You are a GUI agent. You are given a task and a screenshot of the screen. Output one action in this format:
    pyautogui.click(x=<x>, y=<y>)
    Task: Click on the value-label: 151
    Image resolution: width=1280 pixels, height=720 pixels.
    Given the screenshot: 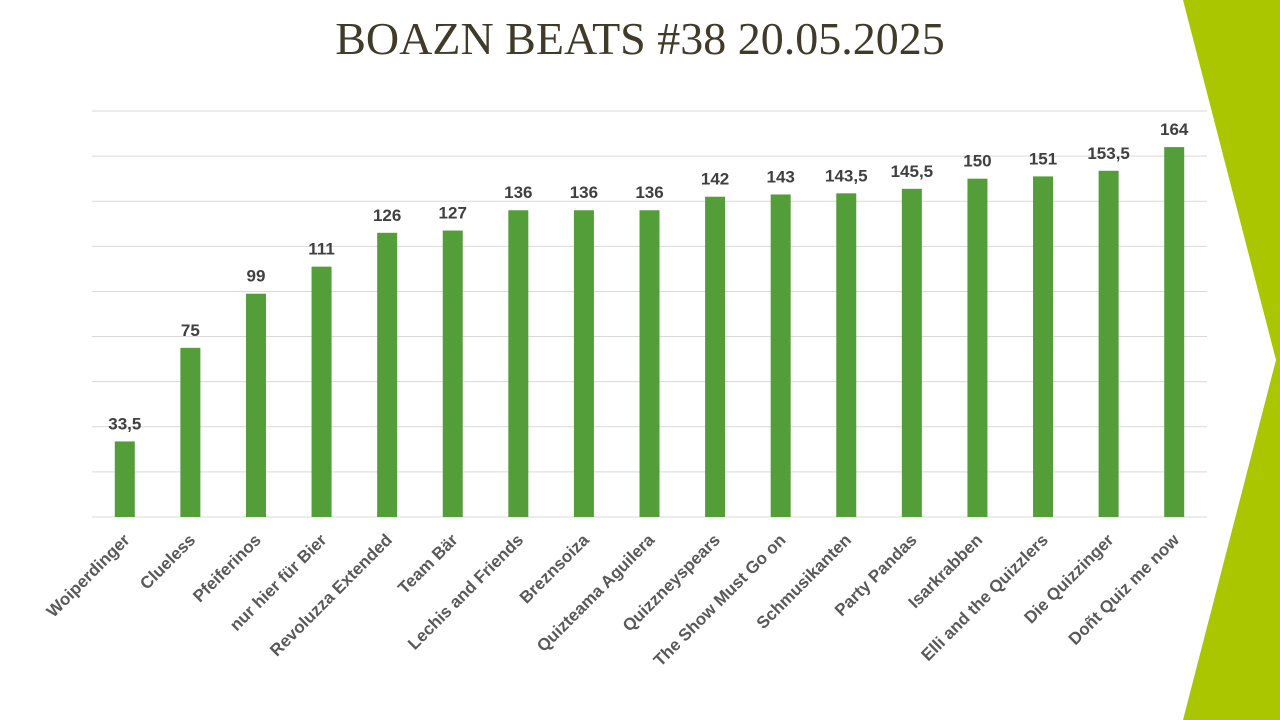 What is the action you would take?
    pyautogui.click(x=1043, y=158)
    